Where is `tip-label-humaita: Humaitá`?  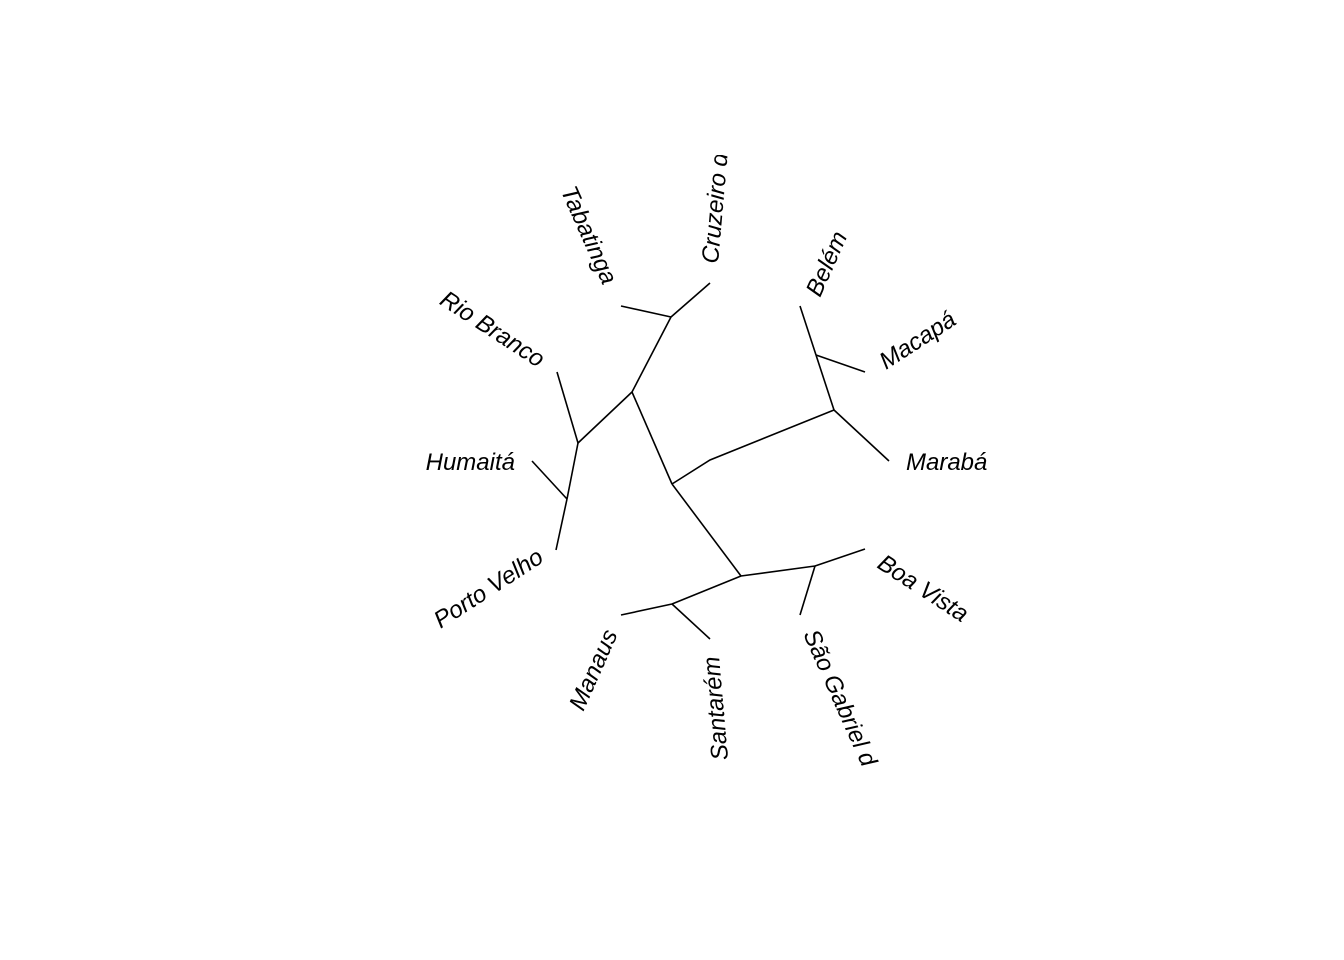 tip-label-humaita: Humaitá is located at coordinates (470, 462).